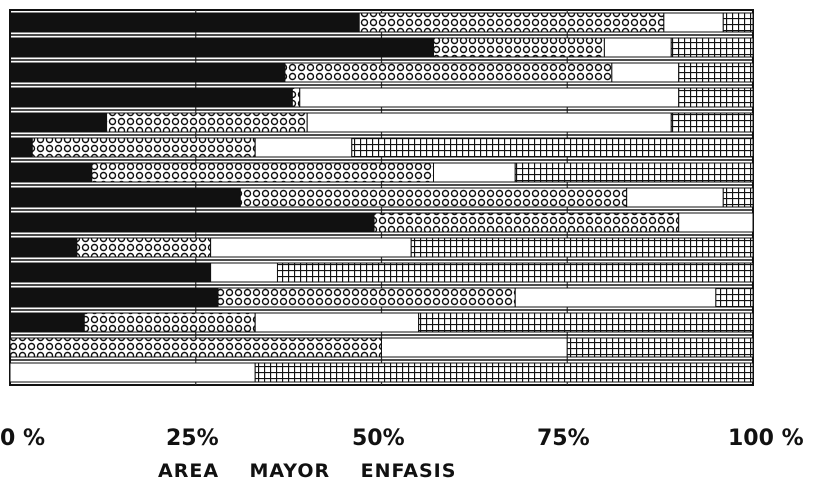  Describe the element at coordinates (366, 297) in the screenshot. I see `bar-row-12-segment-dotted-circles` at that location.